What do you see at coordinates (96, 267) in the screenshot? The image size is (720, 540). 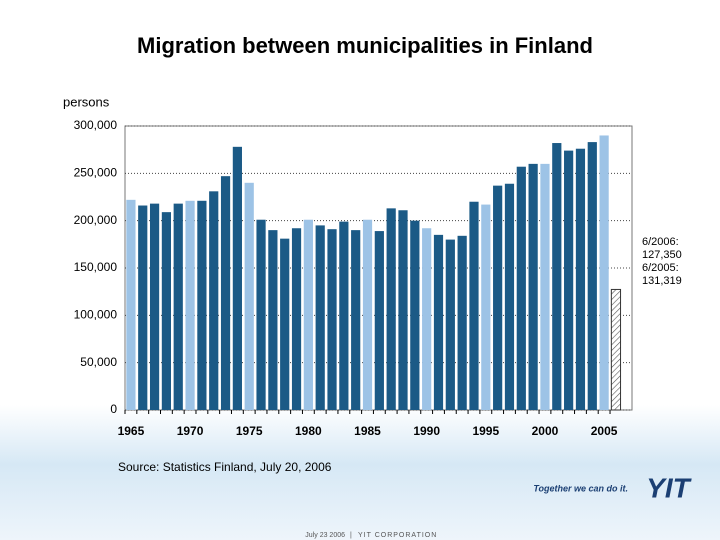 I see `y-tick-label: 150,000` at bounding box center [96, 267].